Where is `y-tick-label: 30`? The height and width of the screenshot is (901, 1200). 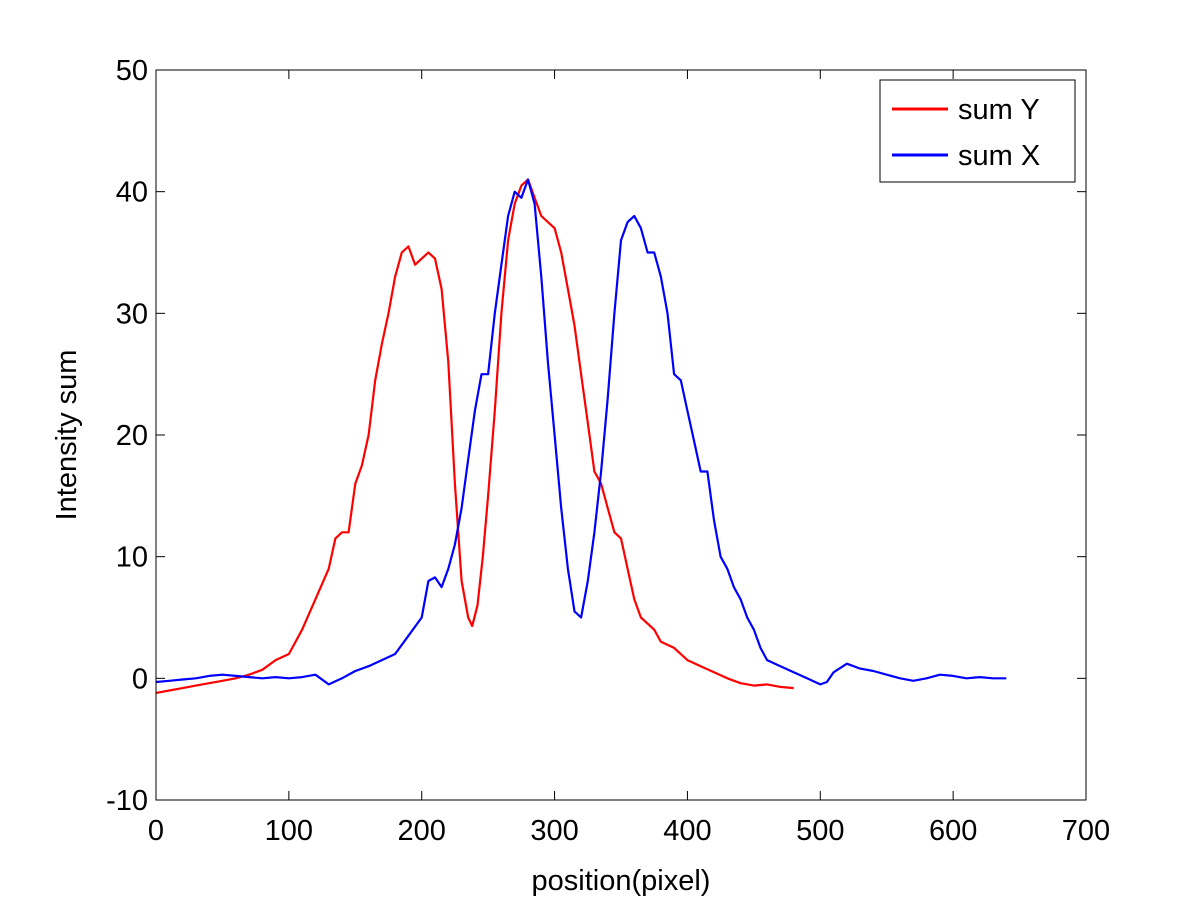 y-tick-label: 30 is located at coordinates (132, 314).